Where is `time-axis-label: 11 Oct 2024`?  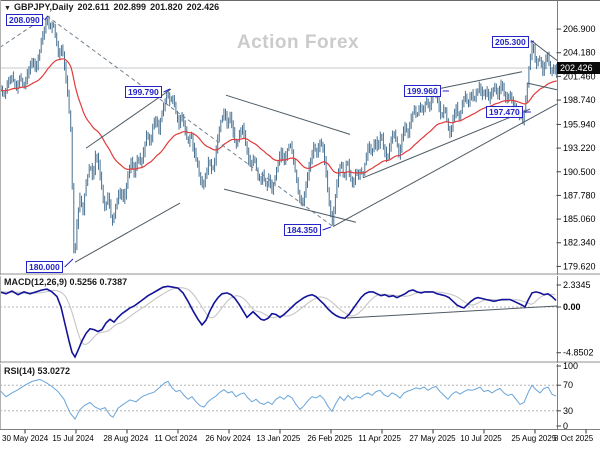
time-axis-label: 11 Oct 2024 is located at coordinates (176, 438).